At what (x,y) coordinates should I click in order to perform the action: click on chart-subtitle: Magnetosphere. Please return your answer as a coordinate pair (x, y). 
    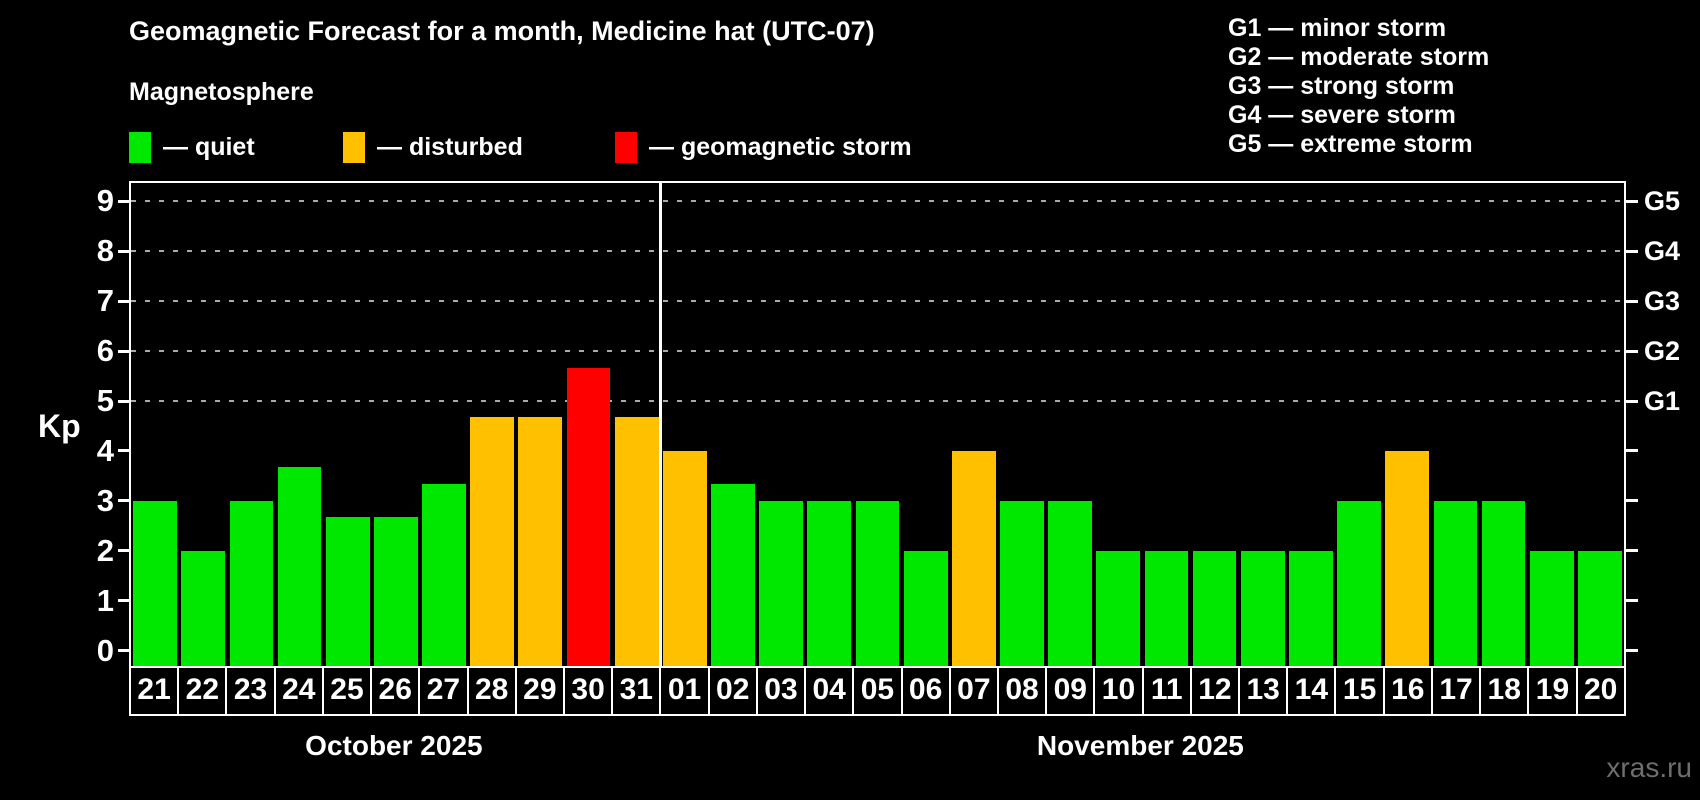
    Looking at the image, I should click on (221, 92).